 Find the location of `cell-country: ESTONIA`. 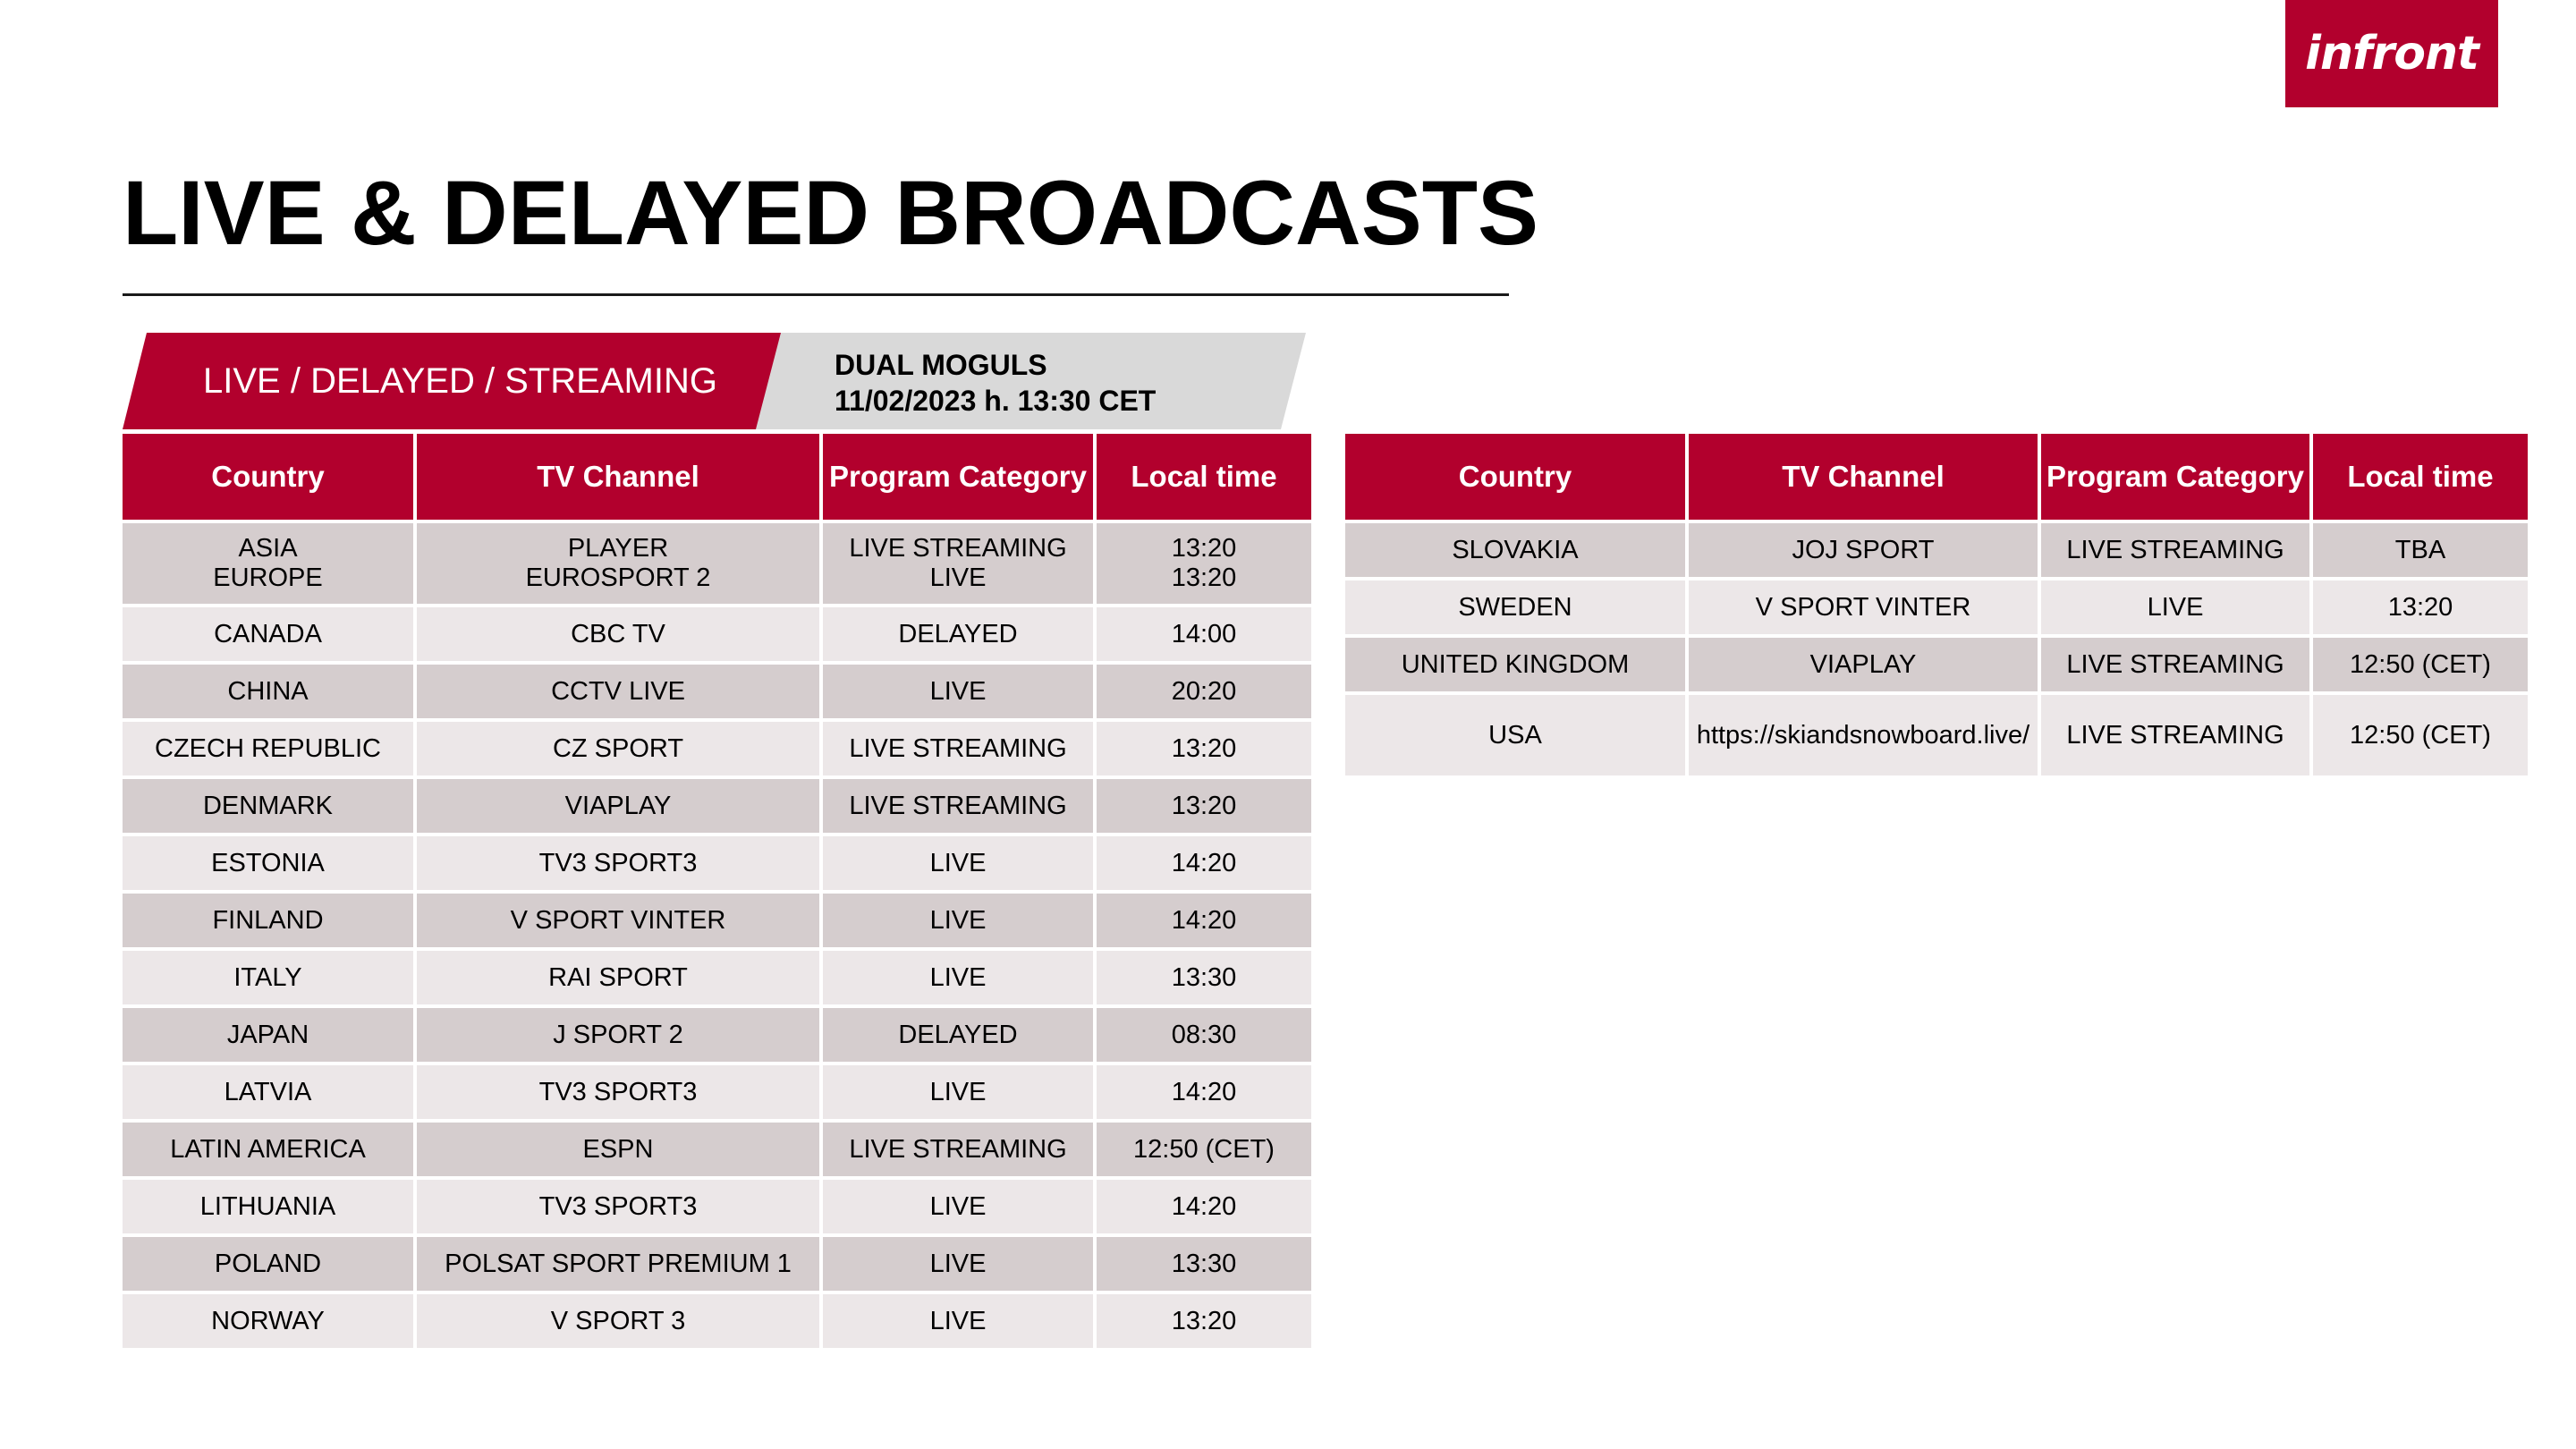

cell-country: ESTONIA is located at coordinates (268, 863).